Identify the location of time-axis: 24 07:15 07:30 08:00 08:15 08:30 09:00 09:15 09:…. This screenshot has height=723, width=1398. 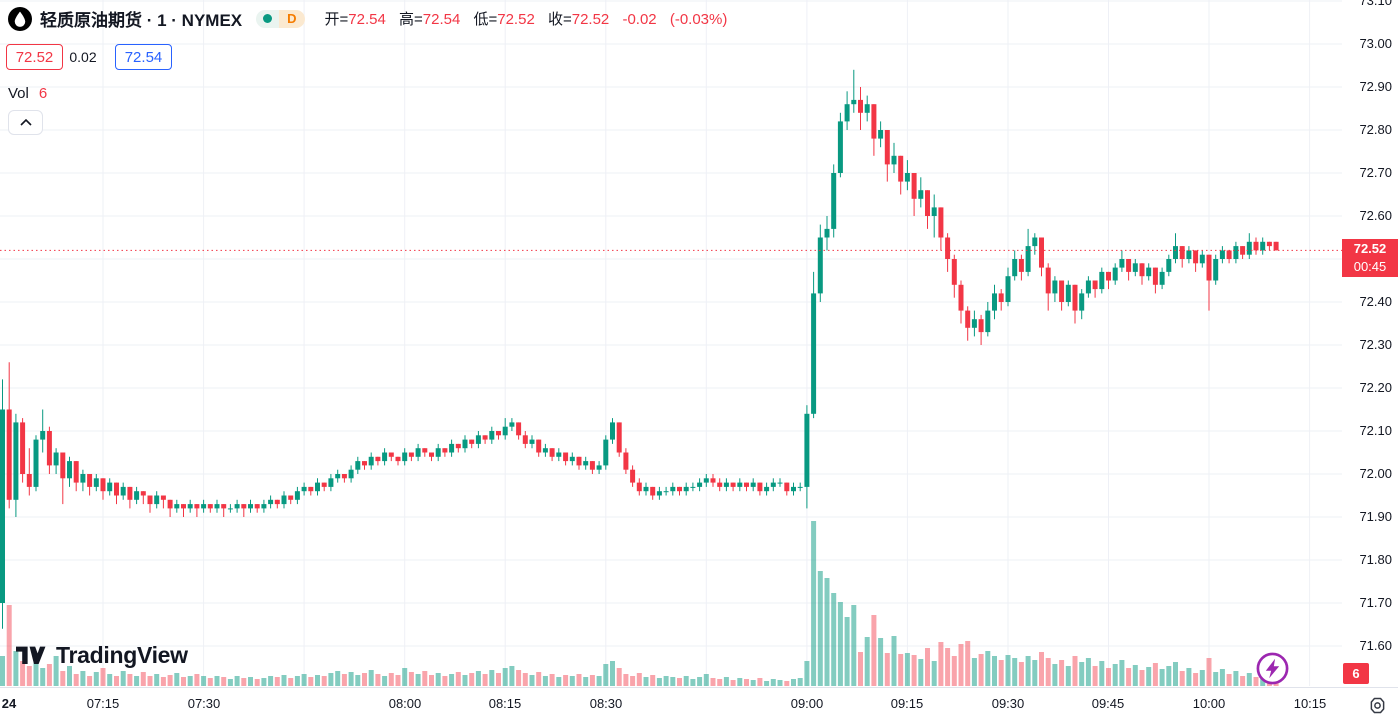
(699, 705).